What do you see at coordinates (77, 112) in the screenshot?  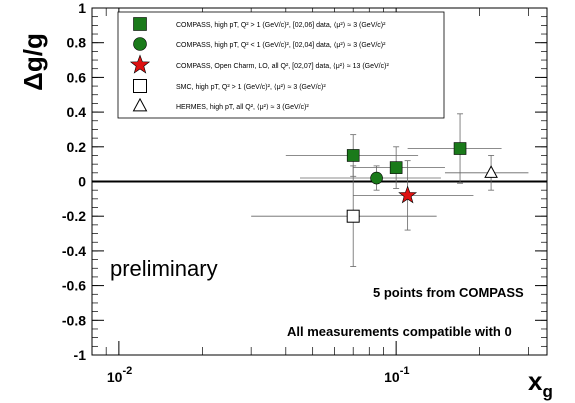 I see `y-tick-label: 0.4` at bounding box center [77, 112].